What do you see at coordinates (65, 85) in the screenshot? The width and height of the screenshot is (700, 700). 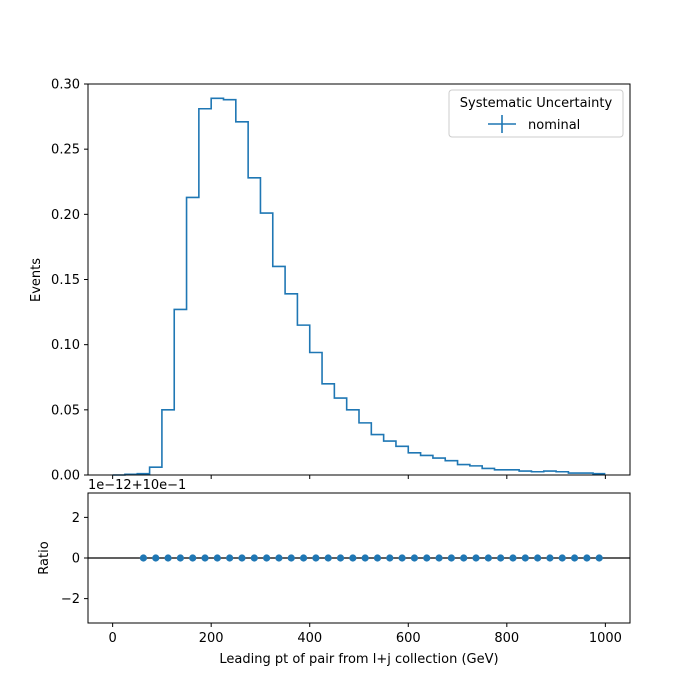 I see `top-y-tick-label: 0.30` at bounding box center [65, 85].